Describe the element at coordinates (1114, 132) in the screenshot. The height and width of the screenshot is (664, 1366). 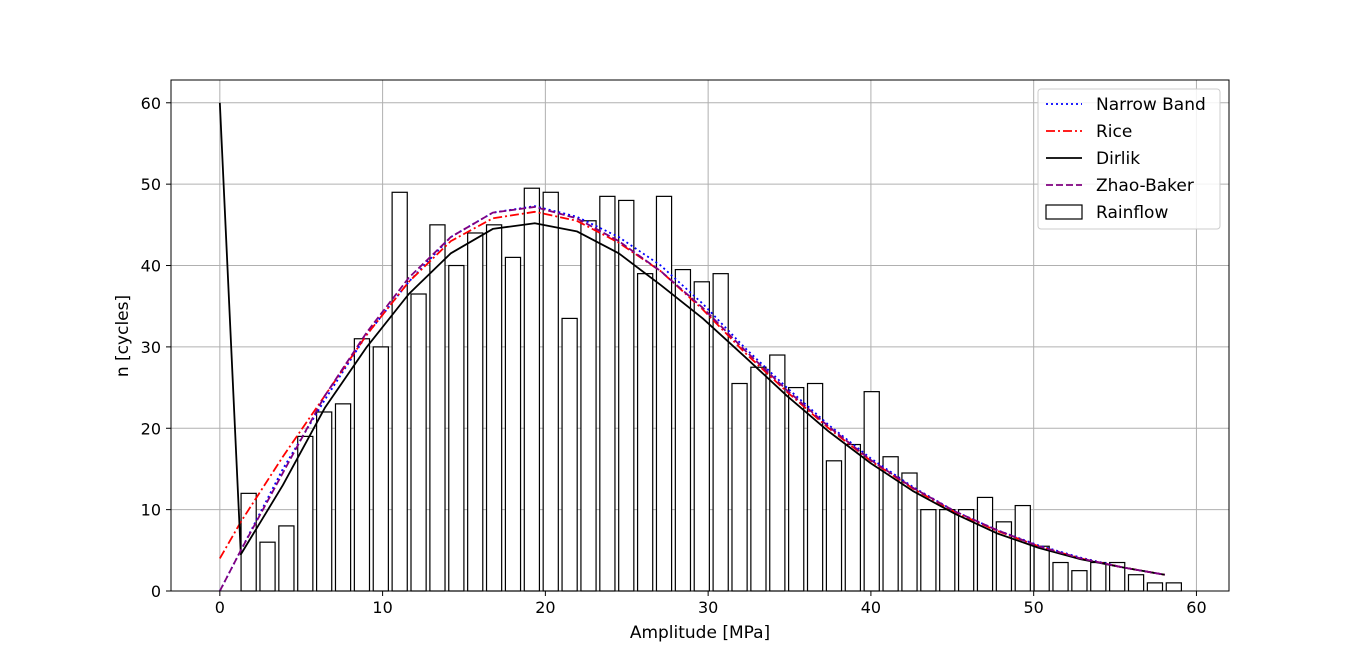
I see `legend-label: Rice` at that location.